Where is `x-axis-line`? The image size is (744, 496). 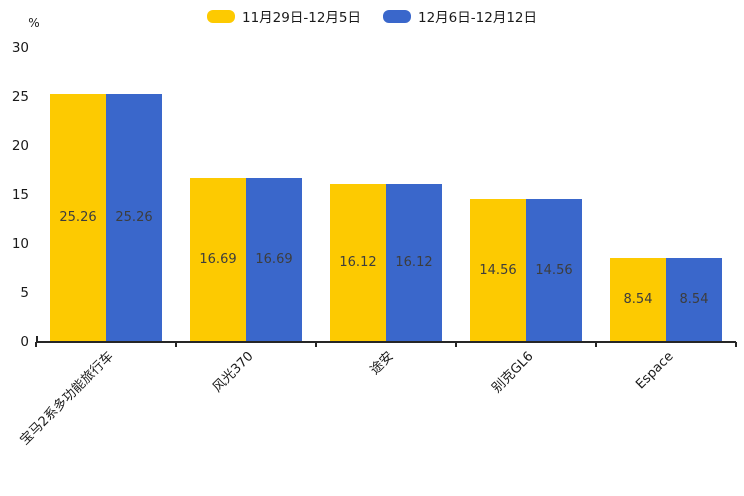 x-axis-line is located at coordinates (386, 342).